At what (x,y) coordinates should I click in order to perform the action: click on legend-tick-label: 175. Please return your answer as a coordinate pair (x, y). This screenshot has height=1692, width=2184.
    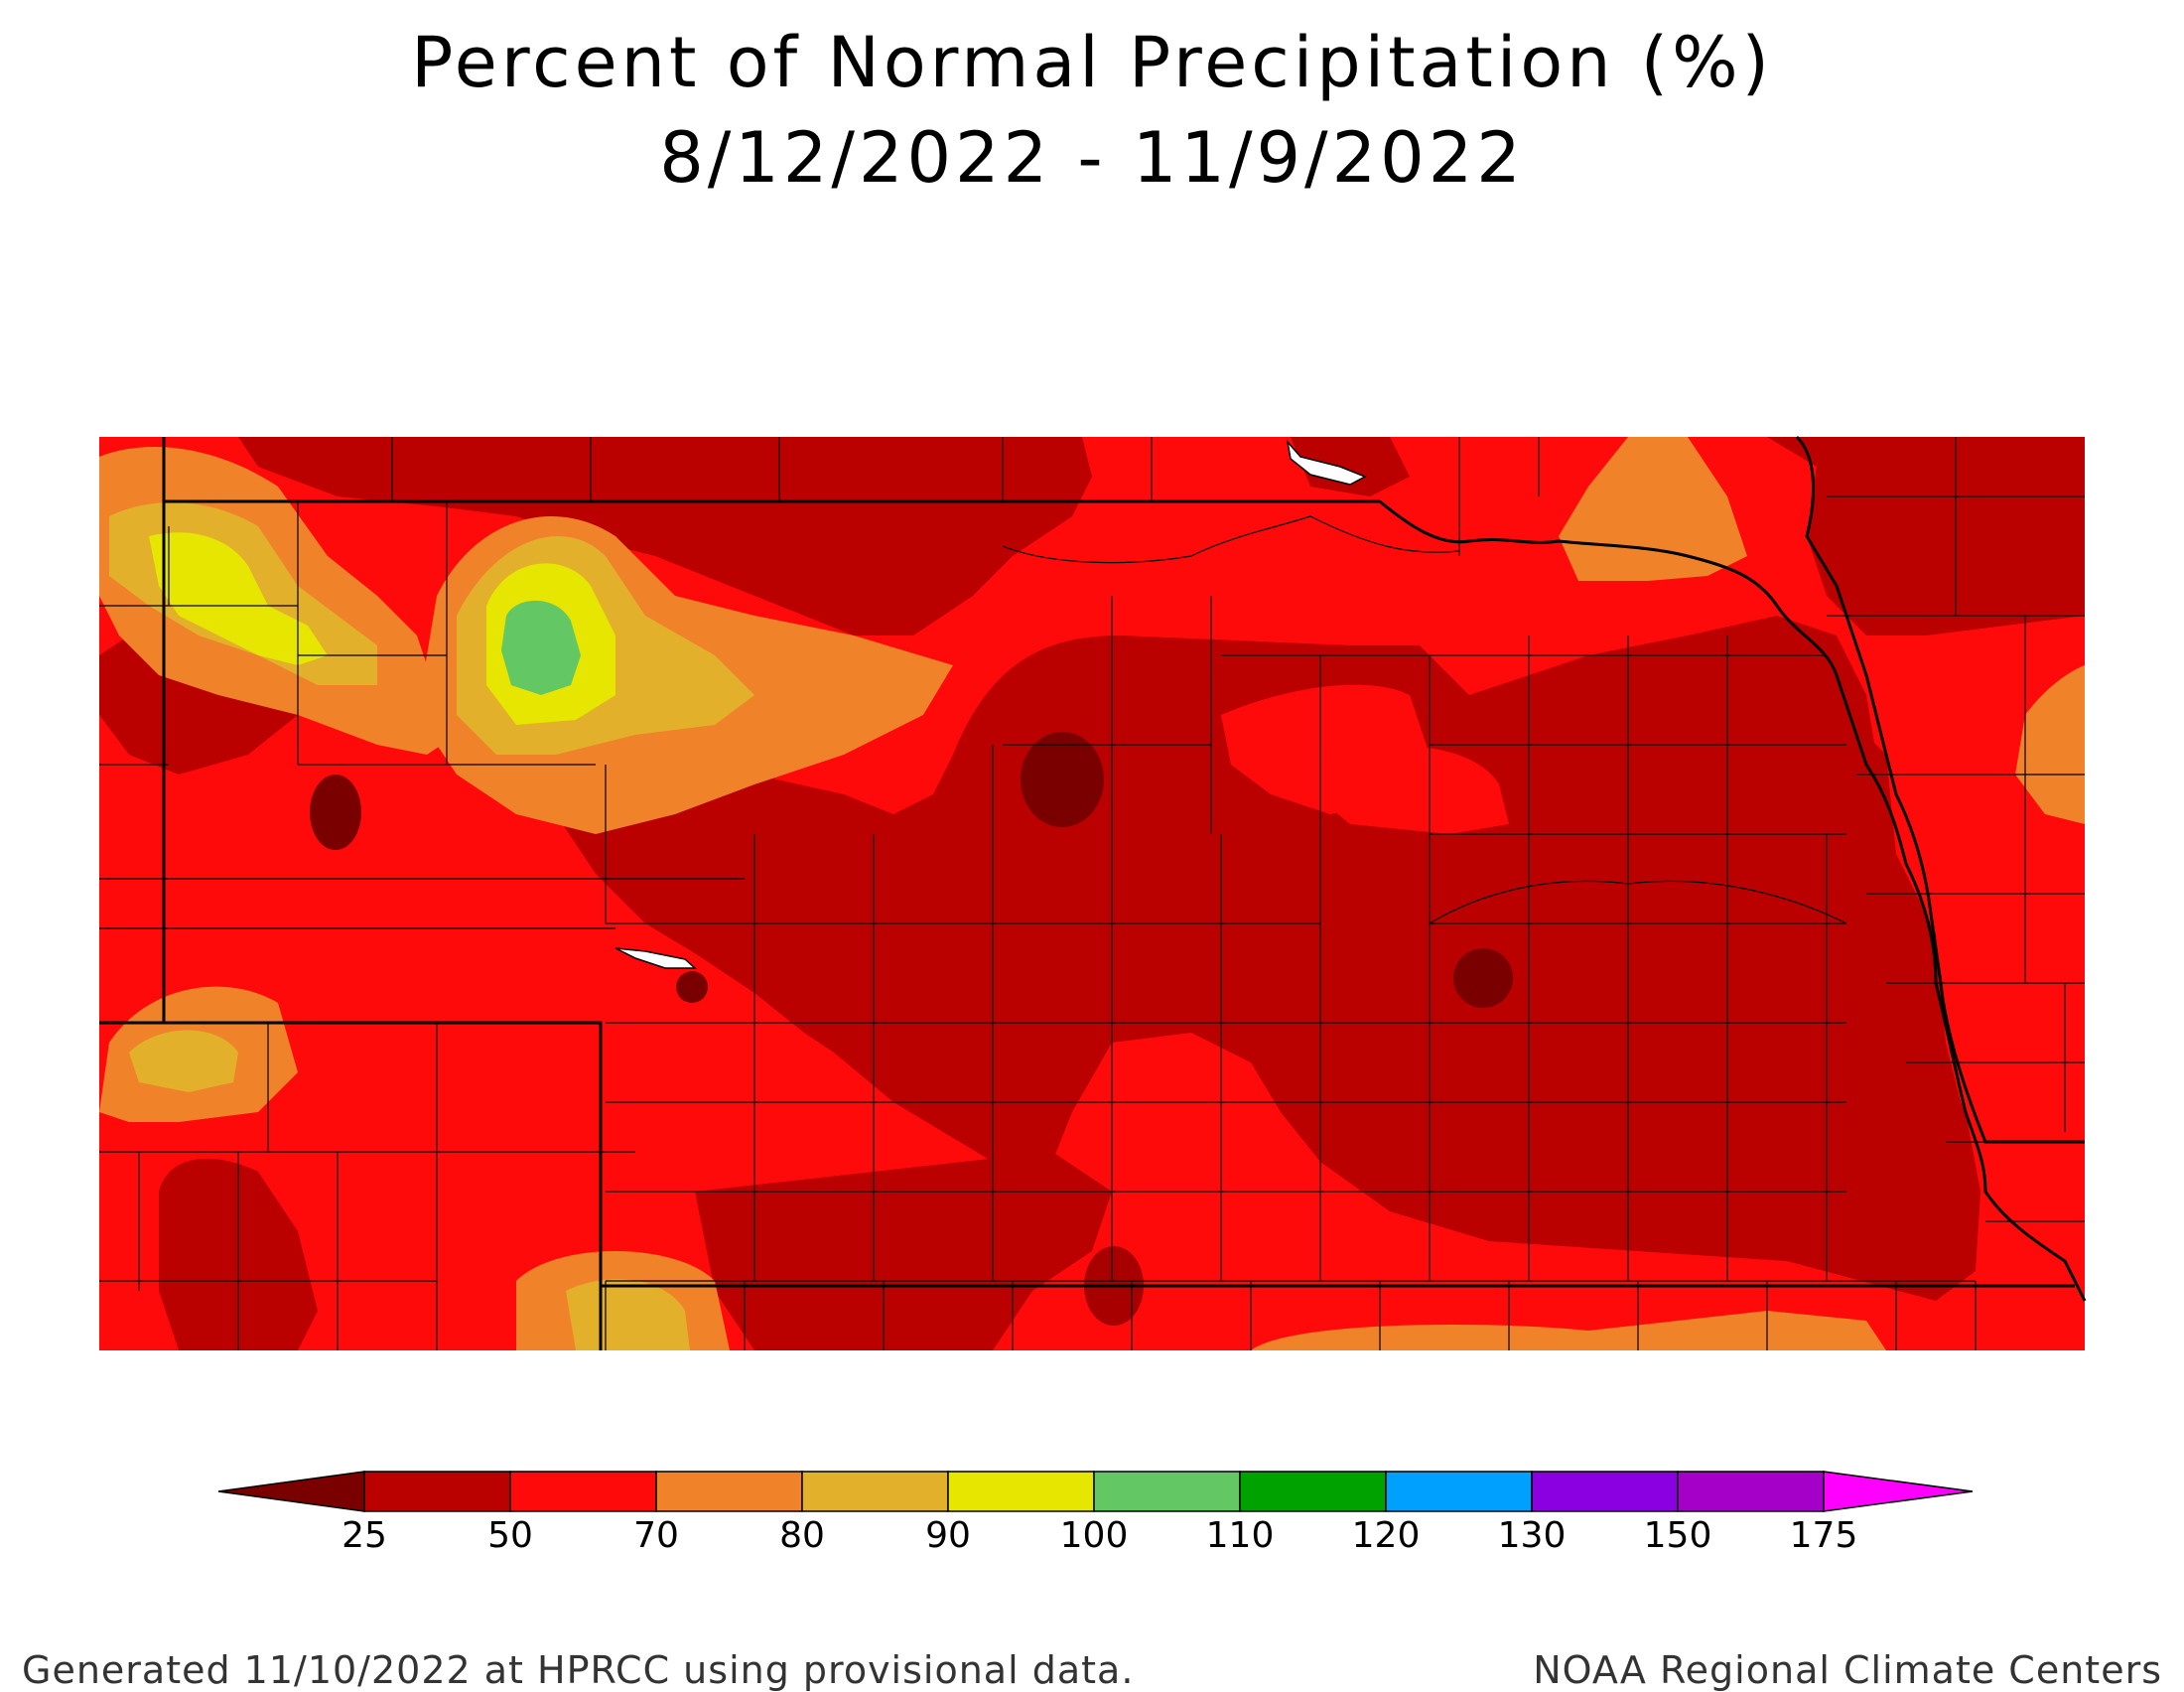
    Looking at the image, I should click on (1823, 1535).